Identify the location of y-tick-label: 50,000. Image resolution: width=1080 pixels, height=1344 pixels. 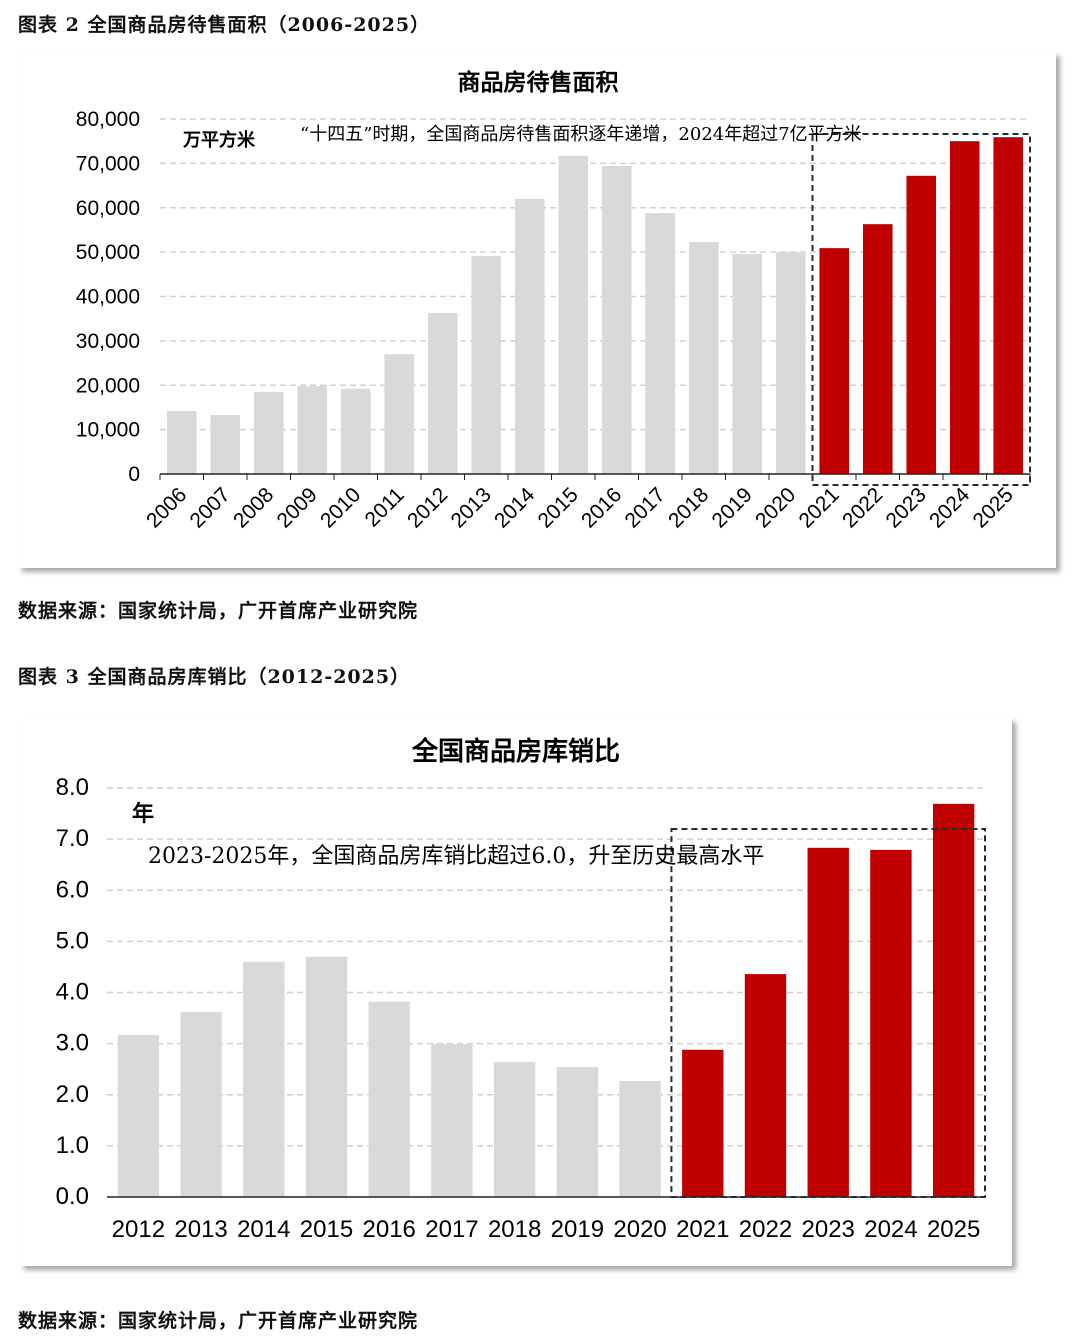
(108, 252).